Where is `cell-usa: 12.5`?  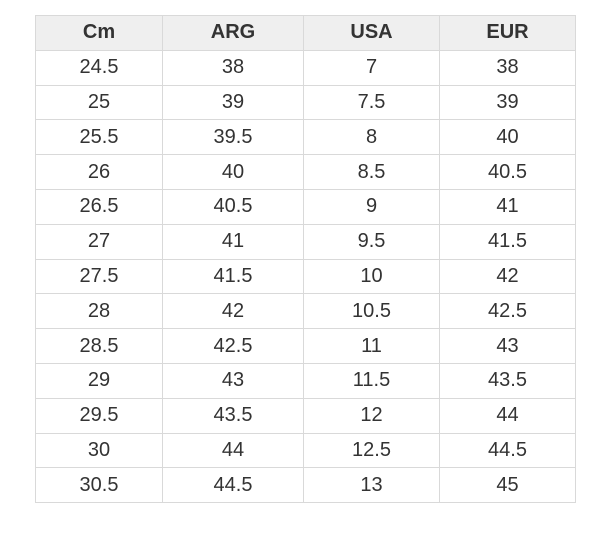
cell-usa: 12.5 is located at coordinates (371, 450).